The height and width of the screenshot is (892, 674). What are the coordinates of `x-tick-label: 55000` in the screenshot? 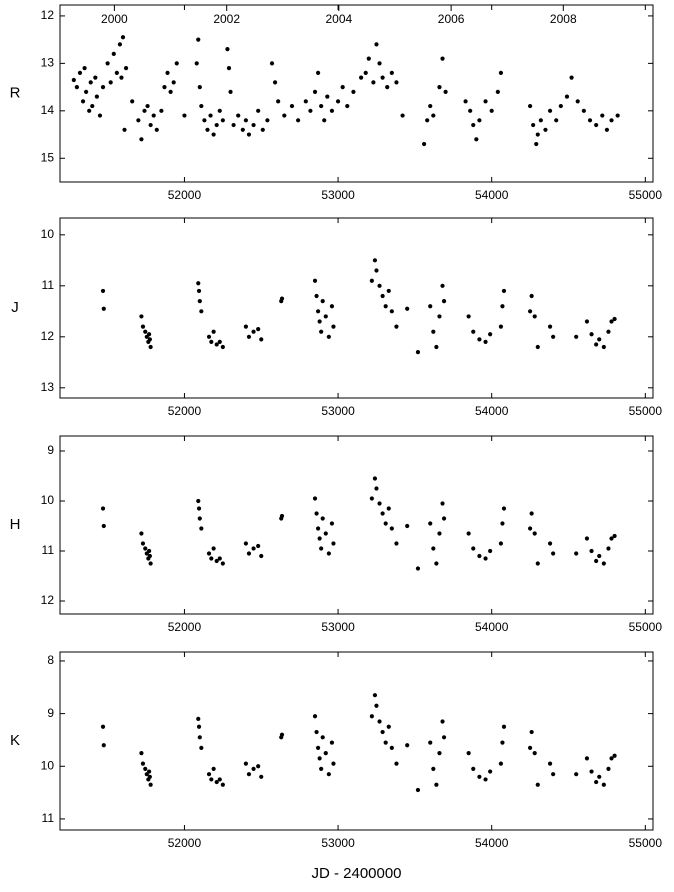 It's located at (646, 195).